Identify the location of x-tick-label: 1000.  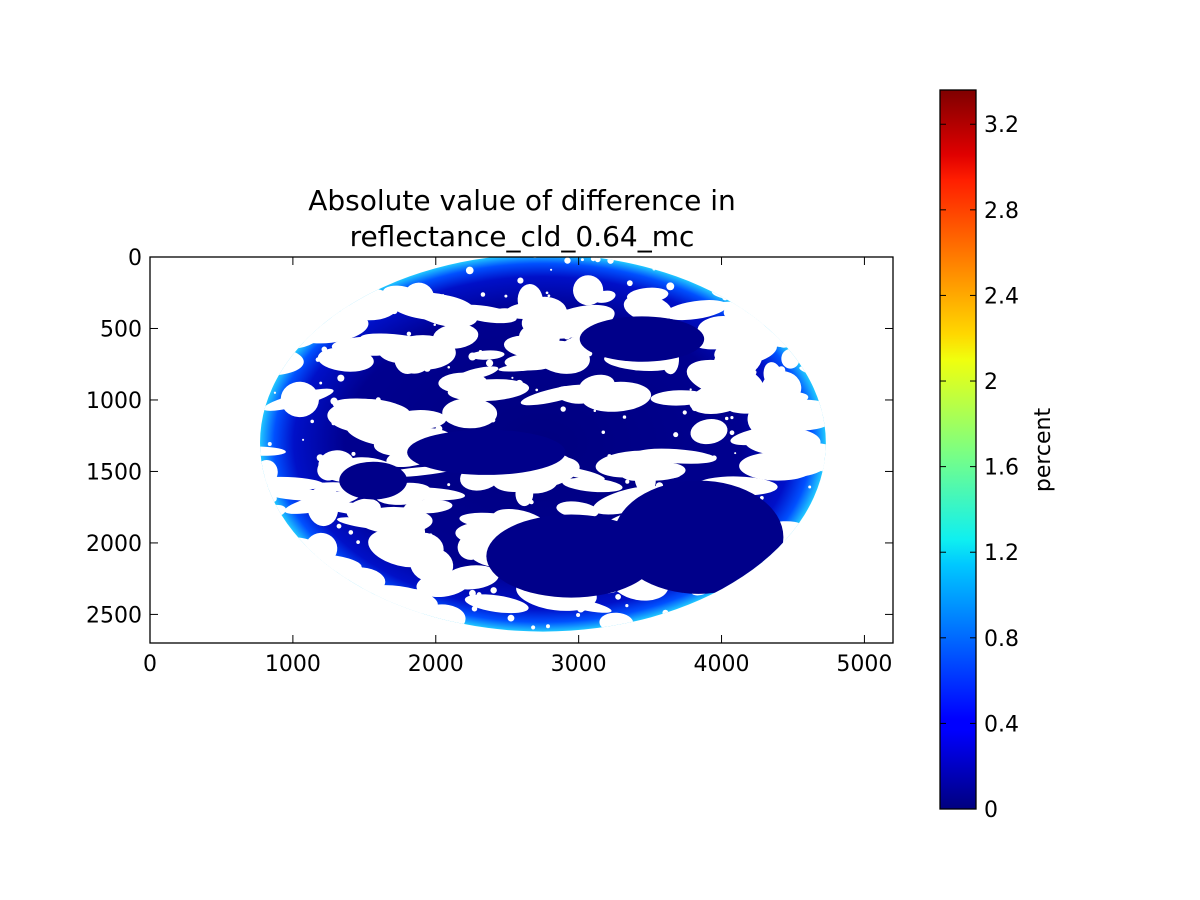
(293, 664).